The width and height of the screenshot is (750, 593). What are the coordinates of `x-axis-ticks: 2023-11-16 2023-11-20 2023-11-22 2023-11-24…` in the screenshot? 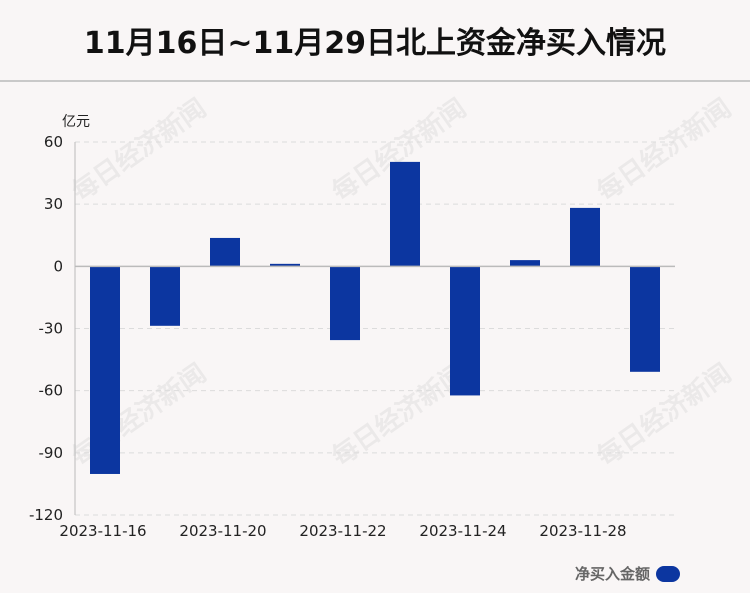 It's located at (342, 531).